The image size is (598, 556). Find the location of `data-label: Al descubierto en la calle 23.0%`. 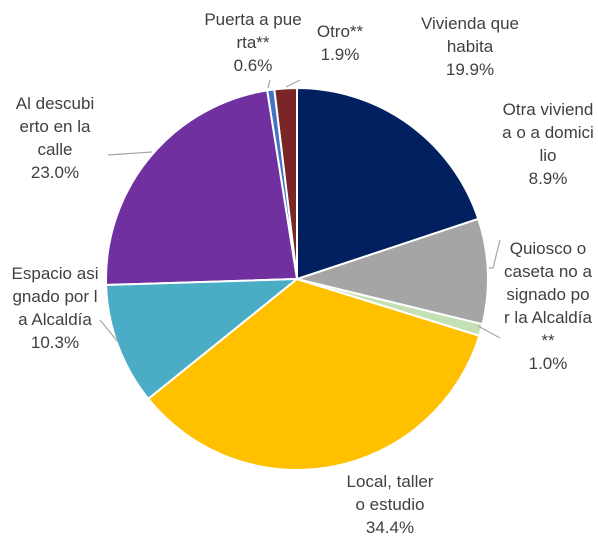

data-label: Al descubierto en la calle 23.0% is located at coordinates (55, 138).